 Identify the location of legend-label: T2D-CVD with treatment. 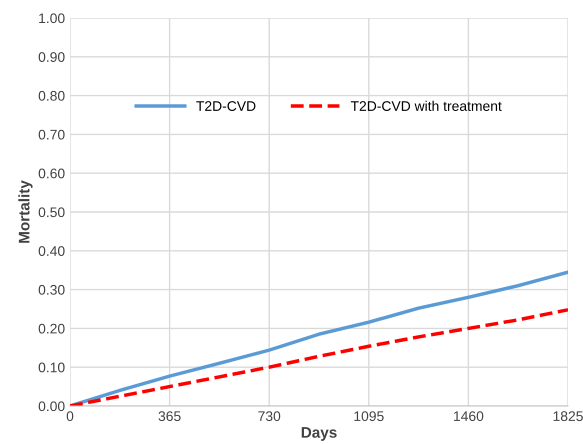
(426, 105).